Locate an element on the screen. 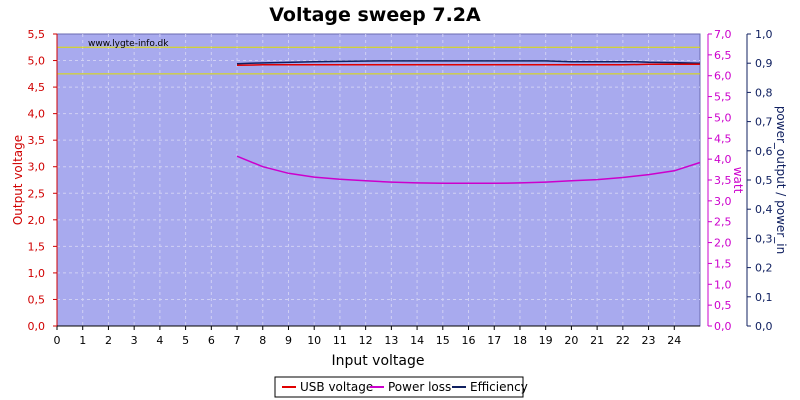 This screenshot has width=800, height=400. x-tick-label: 17 is located at coordinates (494, 340).